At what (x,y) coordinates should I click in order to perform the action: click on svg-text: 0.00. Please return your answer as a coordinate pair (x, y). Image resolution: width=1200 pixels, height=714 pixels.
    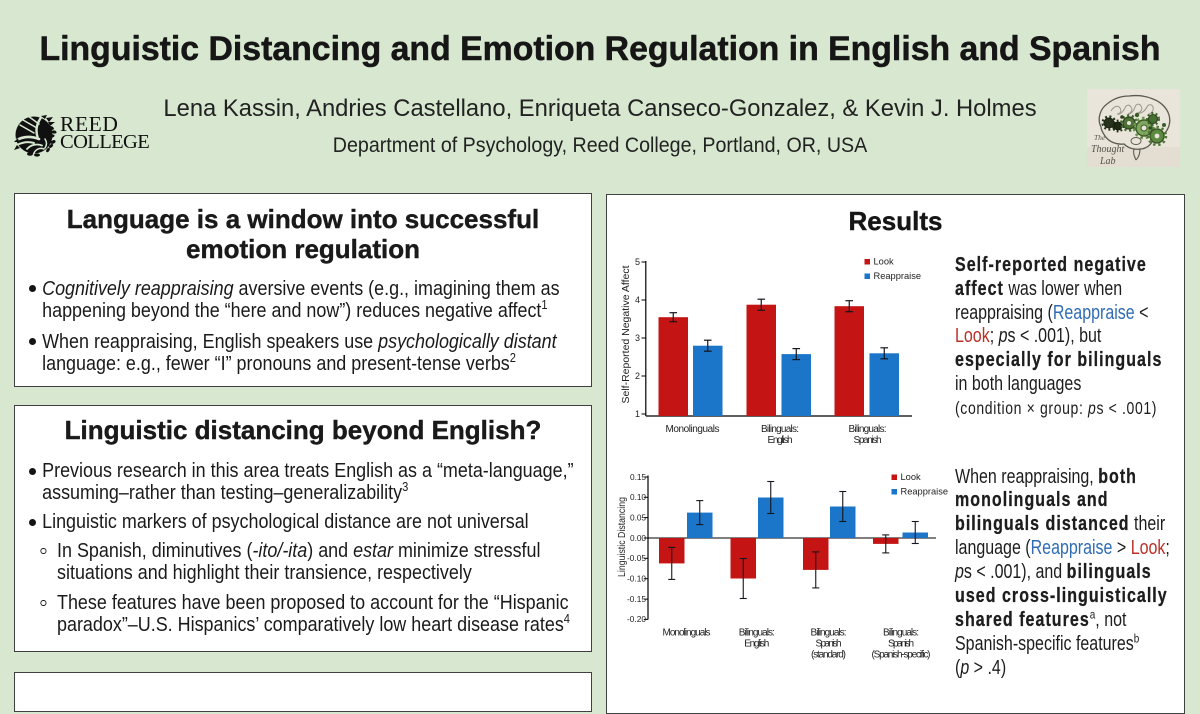
    Looking at the image, I should click on (638, 538).